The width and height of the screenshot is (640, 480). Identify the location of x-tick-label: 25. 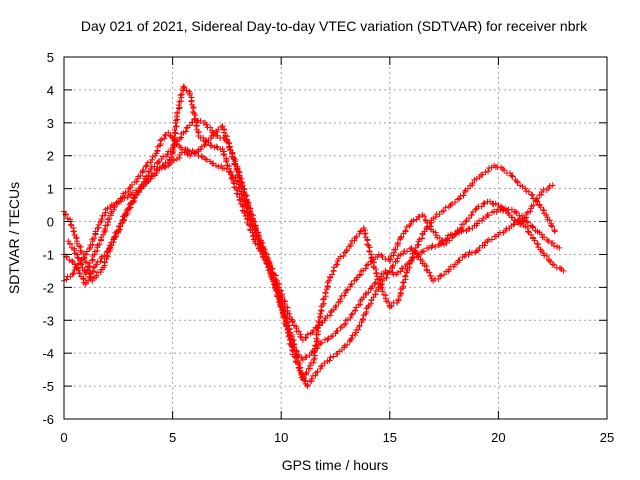
(607, 437).